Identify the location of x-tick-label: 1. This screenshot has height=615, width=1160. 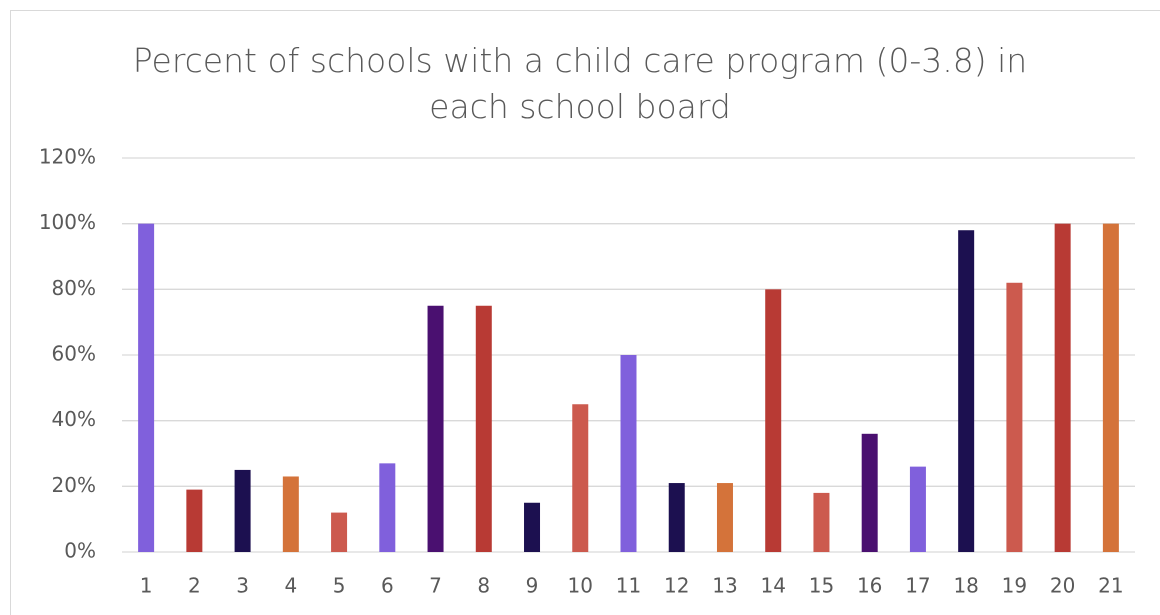
(146, 586).